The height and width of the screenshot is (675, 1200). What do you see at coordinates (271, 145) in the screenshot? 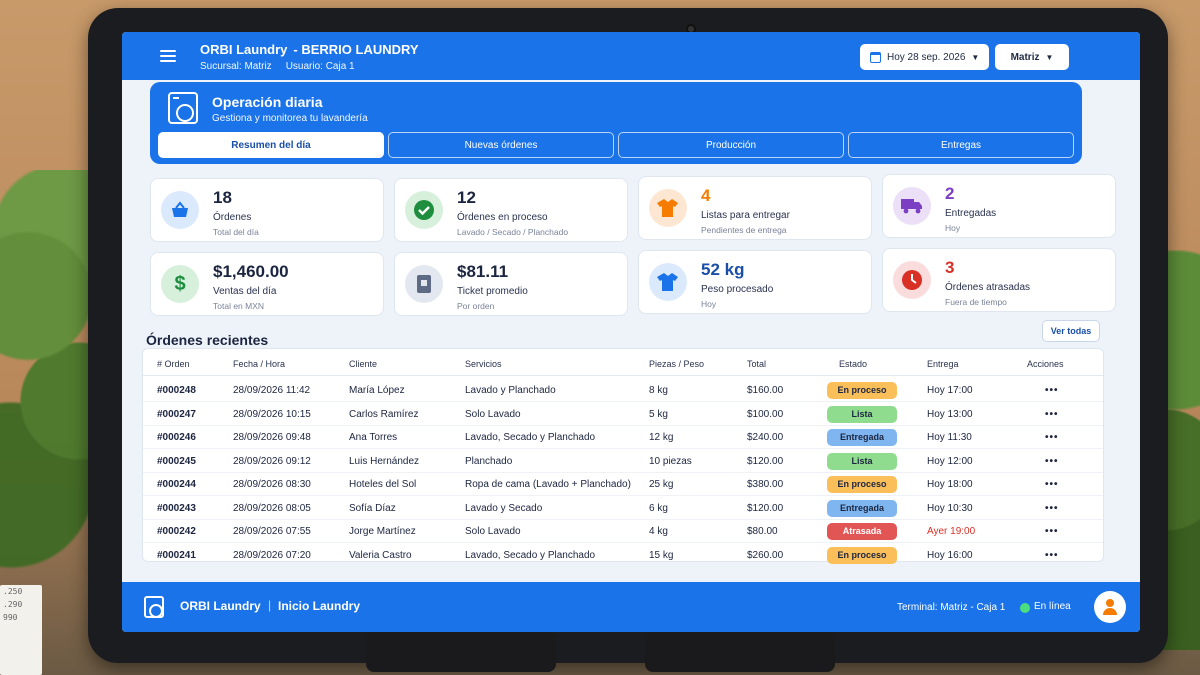
I see `tab-resumen: Resumen del día` at bounding box center [271, 145].